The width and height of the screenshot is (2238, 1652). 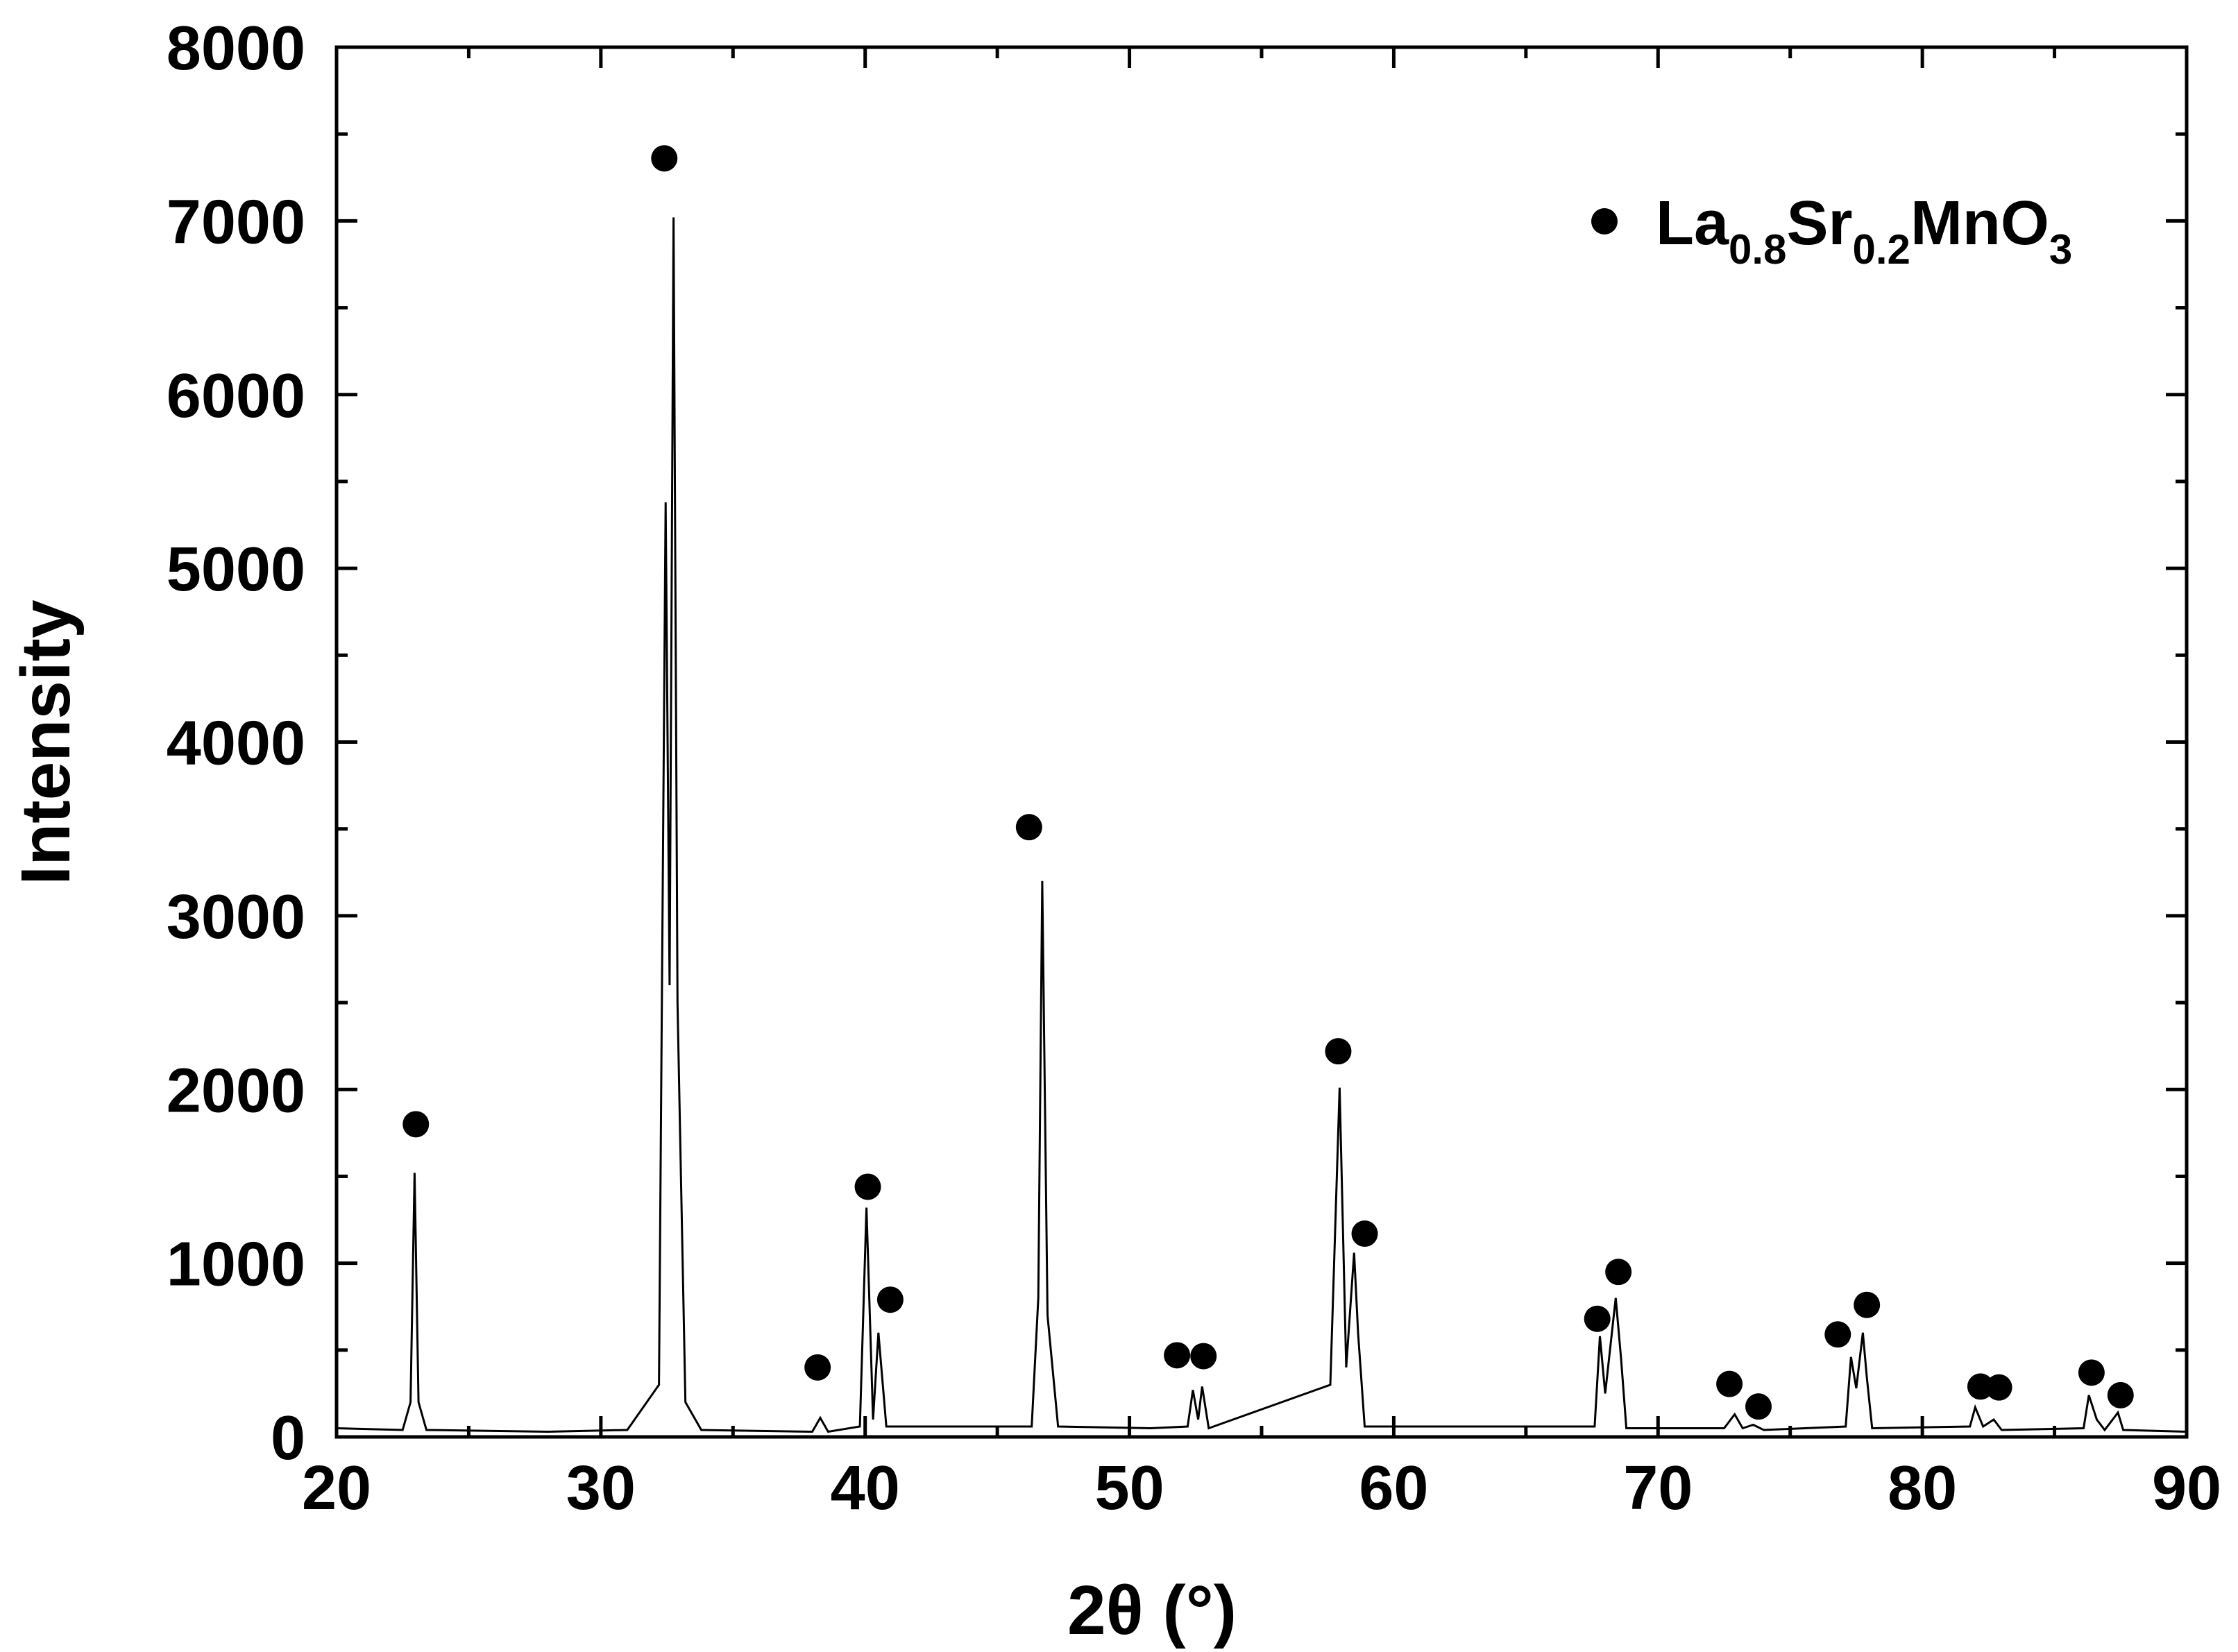 What do you see at coordinates (2060, 249) in the screenshot?
I see `legend-subscript: 3` at bounding box center [2060, 249].